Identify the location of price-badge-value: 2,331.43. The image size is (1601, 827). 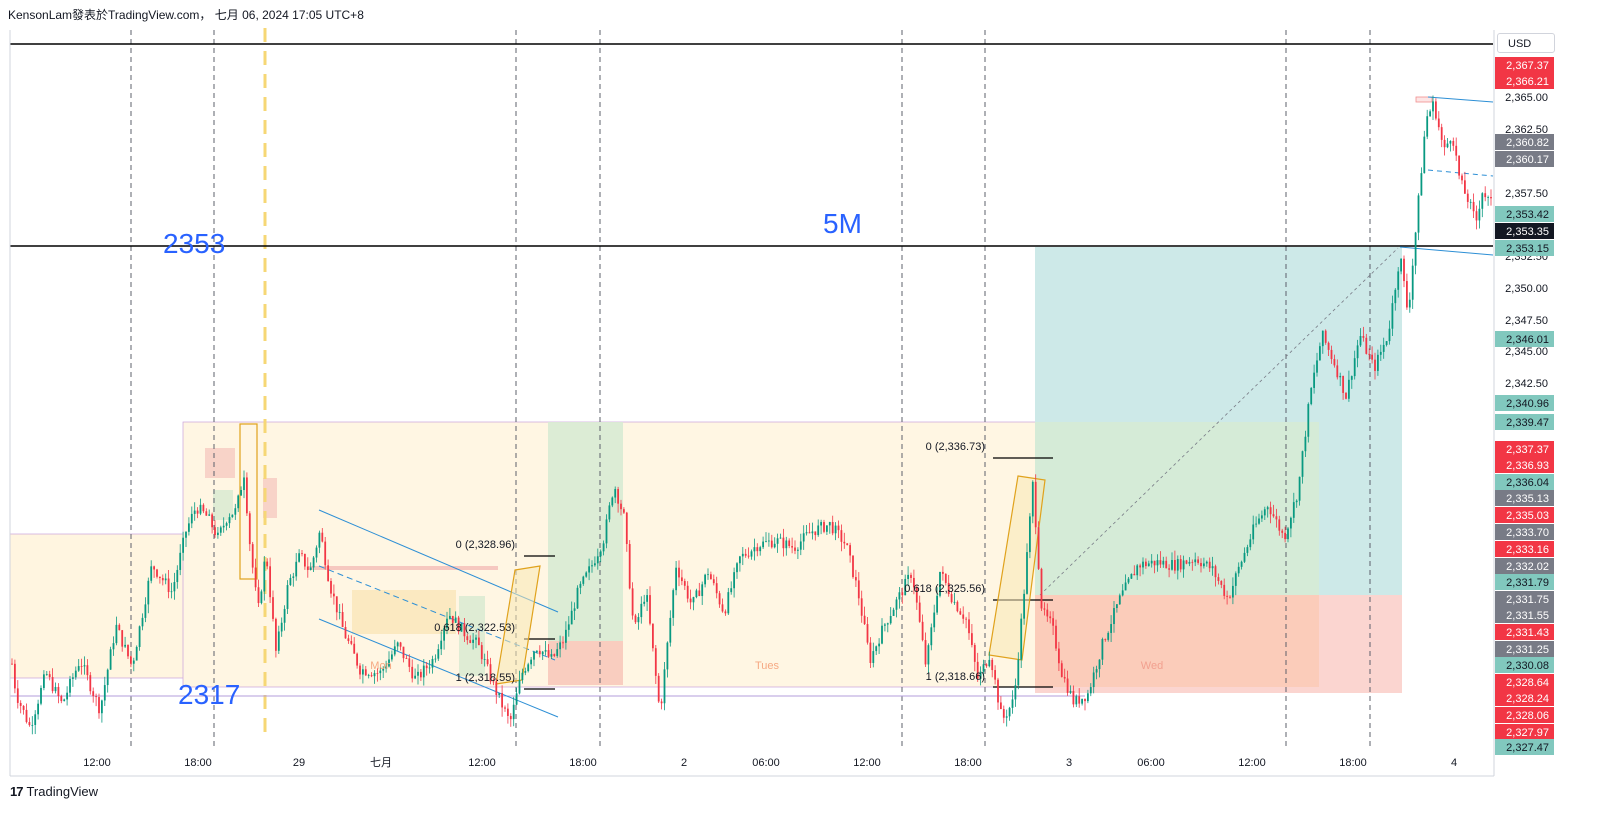
(1527, 633).